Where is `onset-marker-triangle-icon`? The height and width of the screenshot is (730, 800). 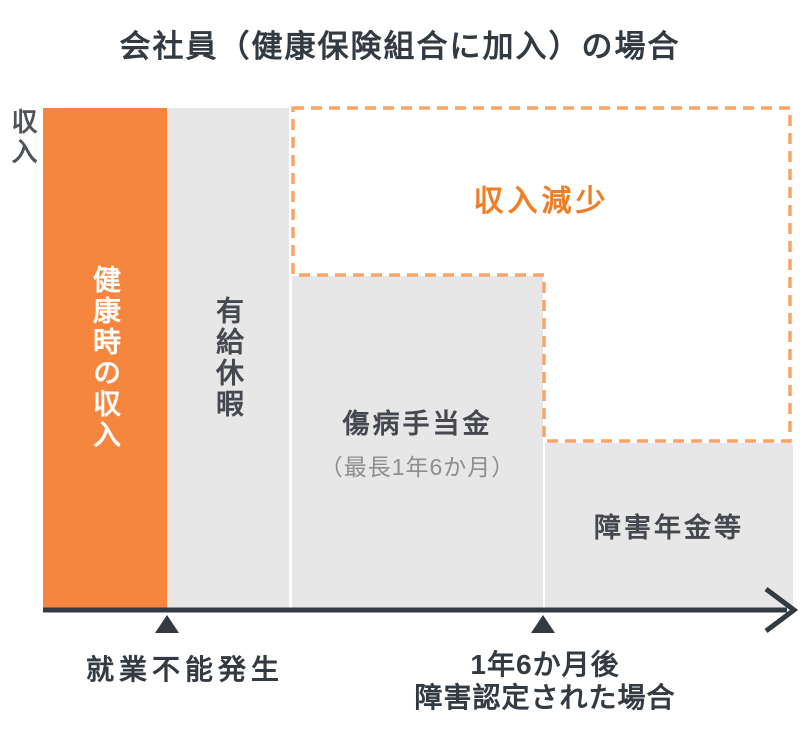
onset-marker-triangle-icon is located at coordinates (167, 624).